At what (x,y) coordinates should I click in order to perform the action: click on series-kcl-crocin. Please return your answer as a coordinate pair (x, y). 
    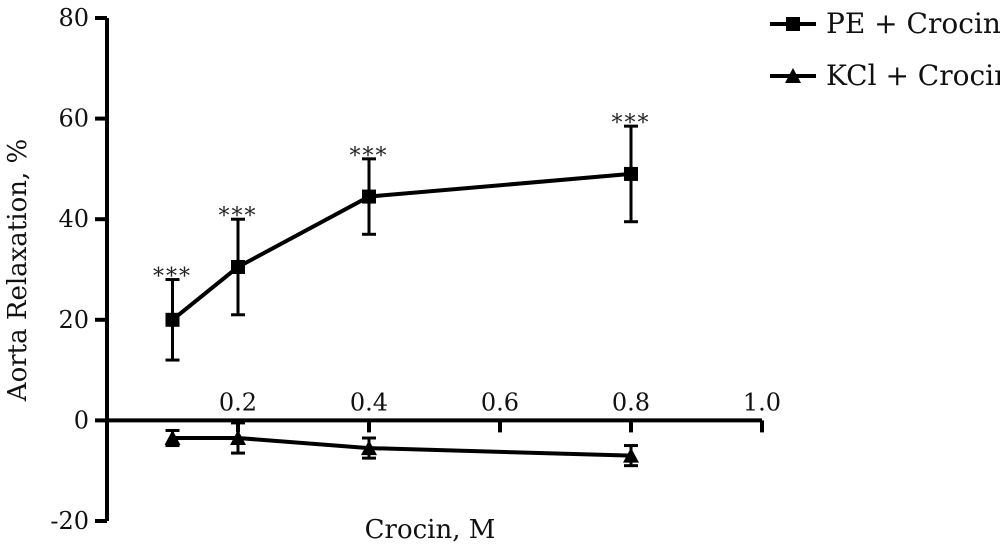
    Looking at the image, I should click on (401, 444).